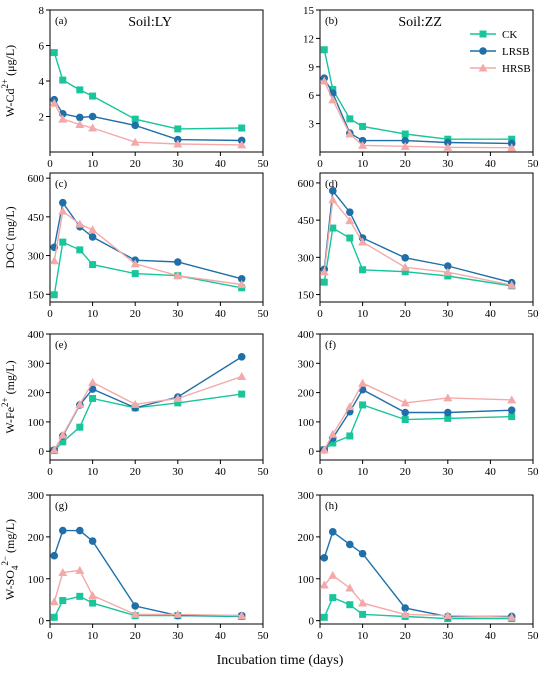 The height and width of the screenshot is (674, 550). What do you see at coordinates (42, 47) in the screenshot?
I see `y-tick-label: 6` at bounding box center [42, 47].